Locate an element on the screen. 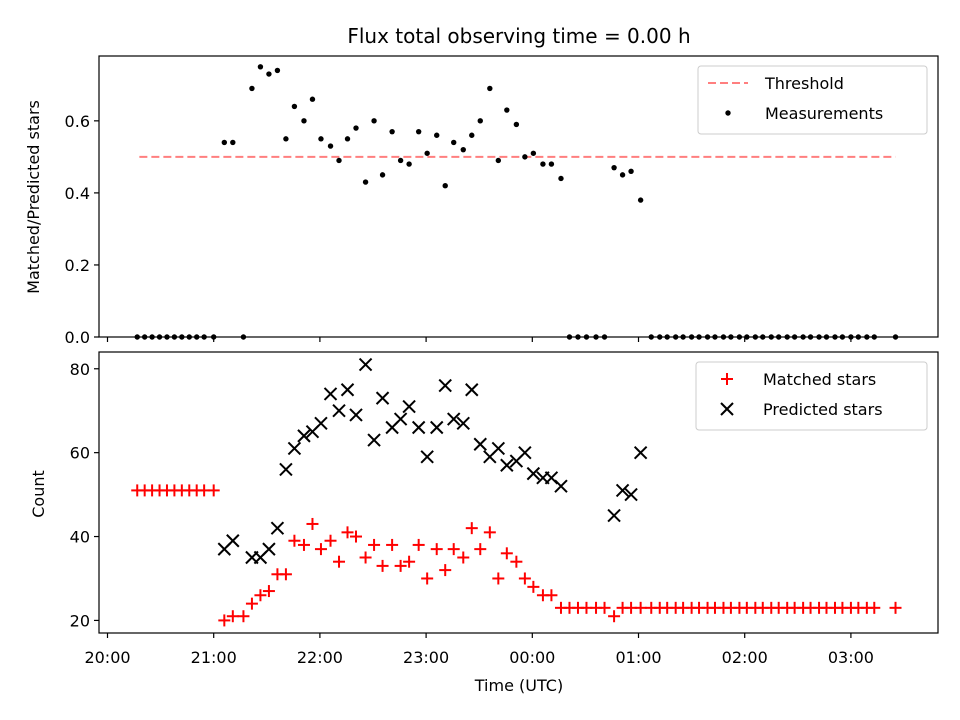 The image size is (960, 720). x-tick-label: 23:00 is located at coordinates (426, 657).